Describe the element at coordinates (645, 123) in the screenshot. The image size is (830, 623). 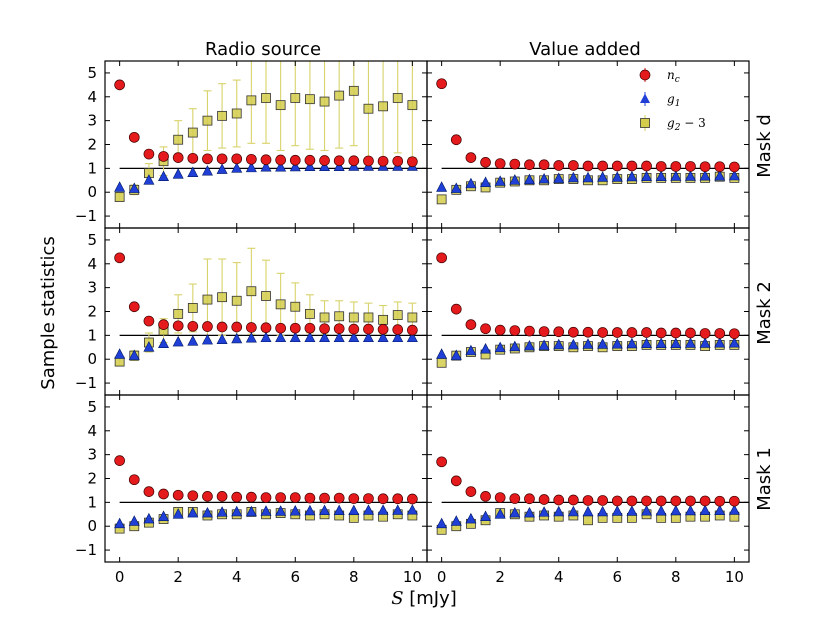
I see `legend-g2-3-marker` at that location.